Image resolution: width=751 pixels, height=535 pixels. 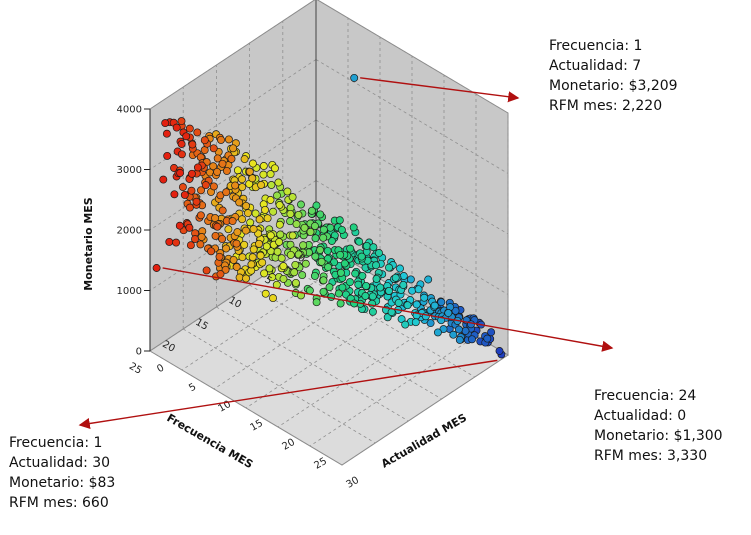 I want to click on annotation-line: Actualidad: 30, so click(x=60, y=463).